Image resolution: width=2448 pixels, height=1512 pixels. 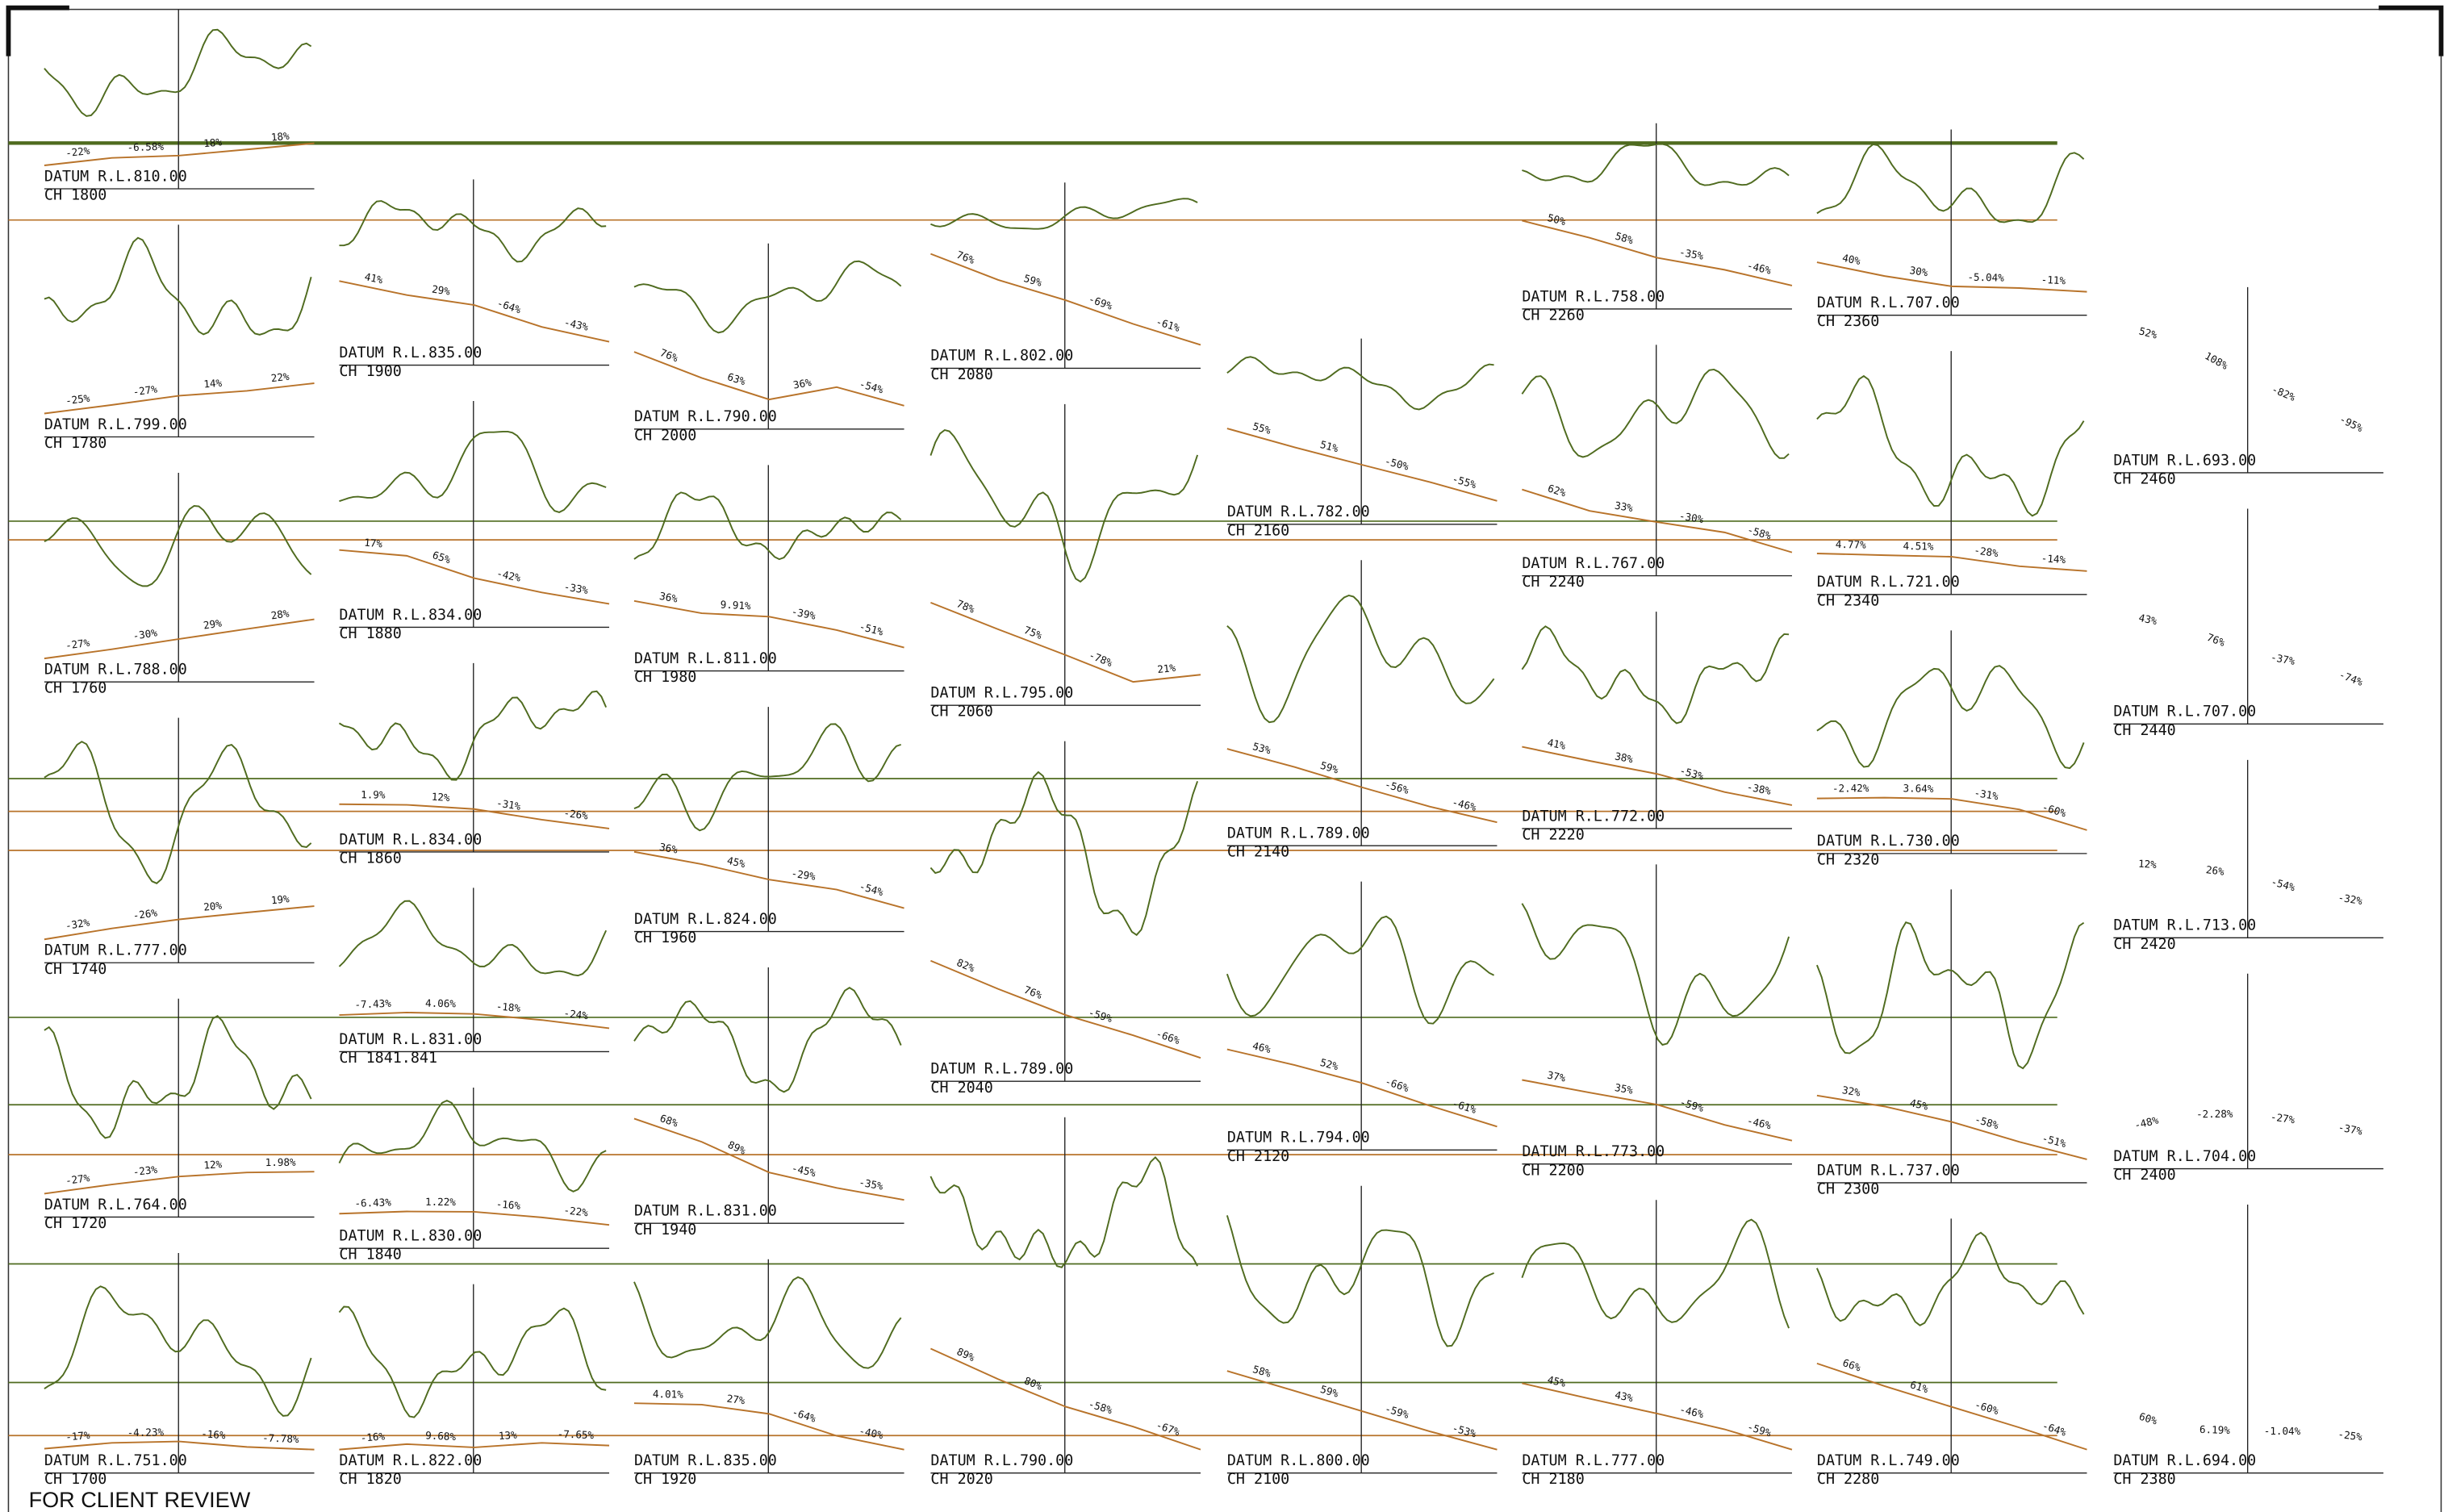 What do you see at coordinates (1167, 668) in the screenshot?
I see `slope-label: 21%` at bounding box center [1167, 668].